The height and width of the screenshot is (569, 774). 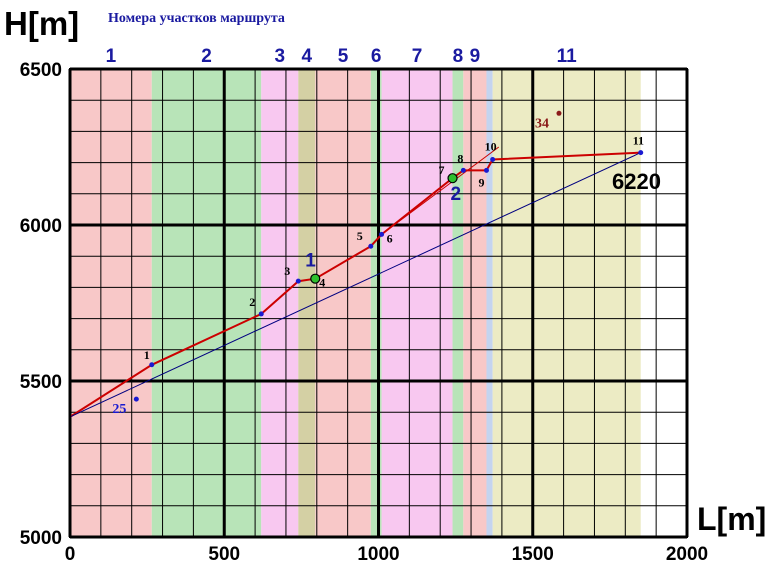 What do you see at coordinates (111, 56) in the screenshot?
I see `segment-label-1: 1` at bounding box center [111, 56].